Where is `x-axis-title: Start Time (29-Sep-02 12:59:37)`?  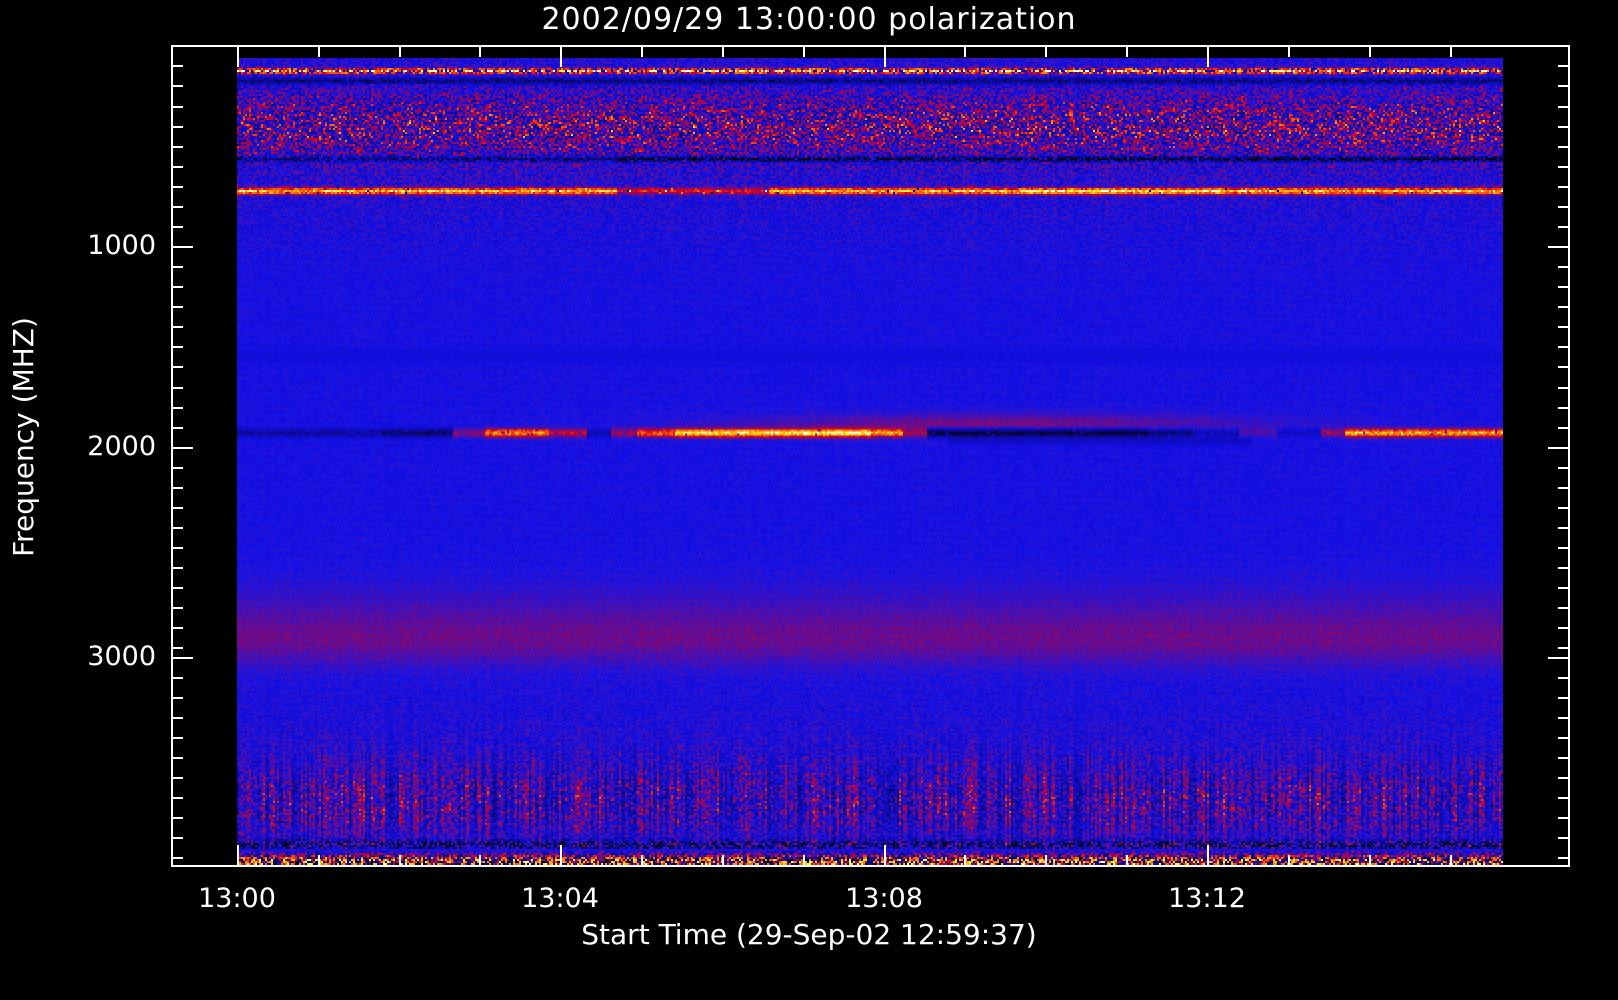
x-axis-title: Start Time (29-Sep-02 12:59:37) is located at coordinates (809, 934).